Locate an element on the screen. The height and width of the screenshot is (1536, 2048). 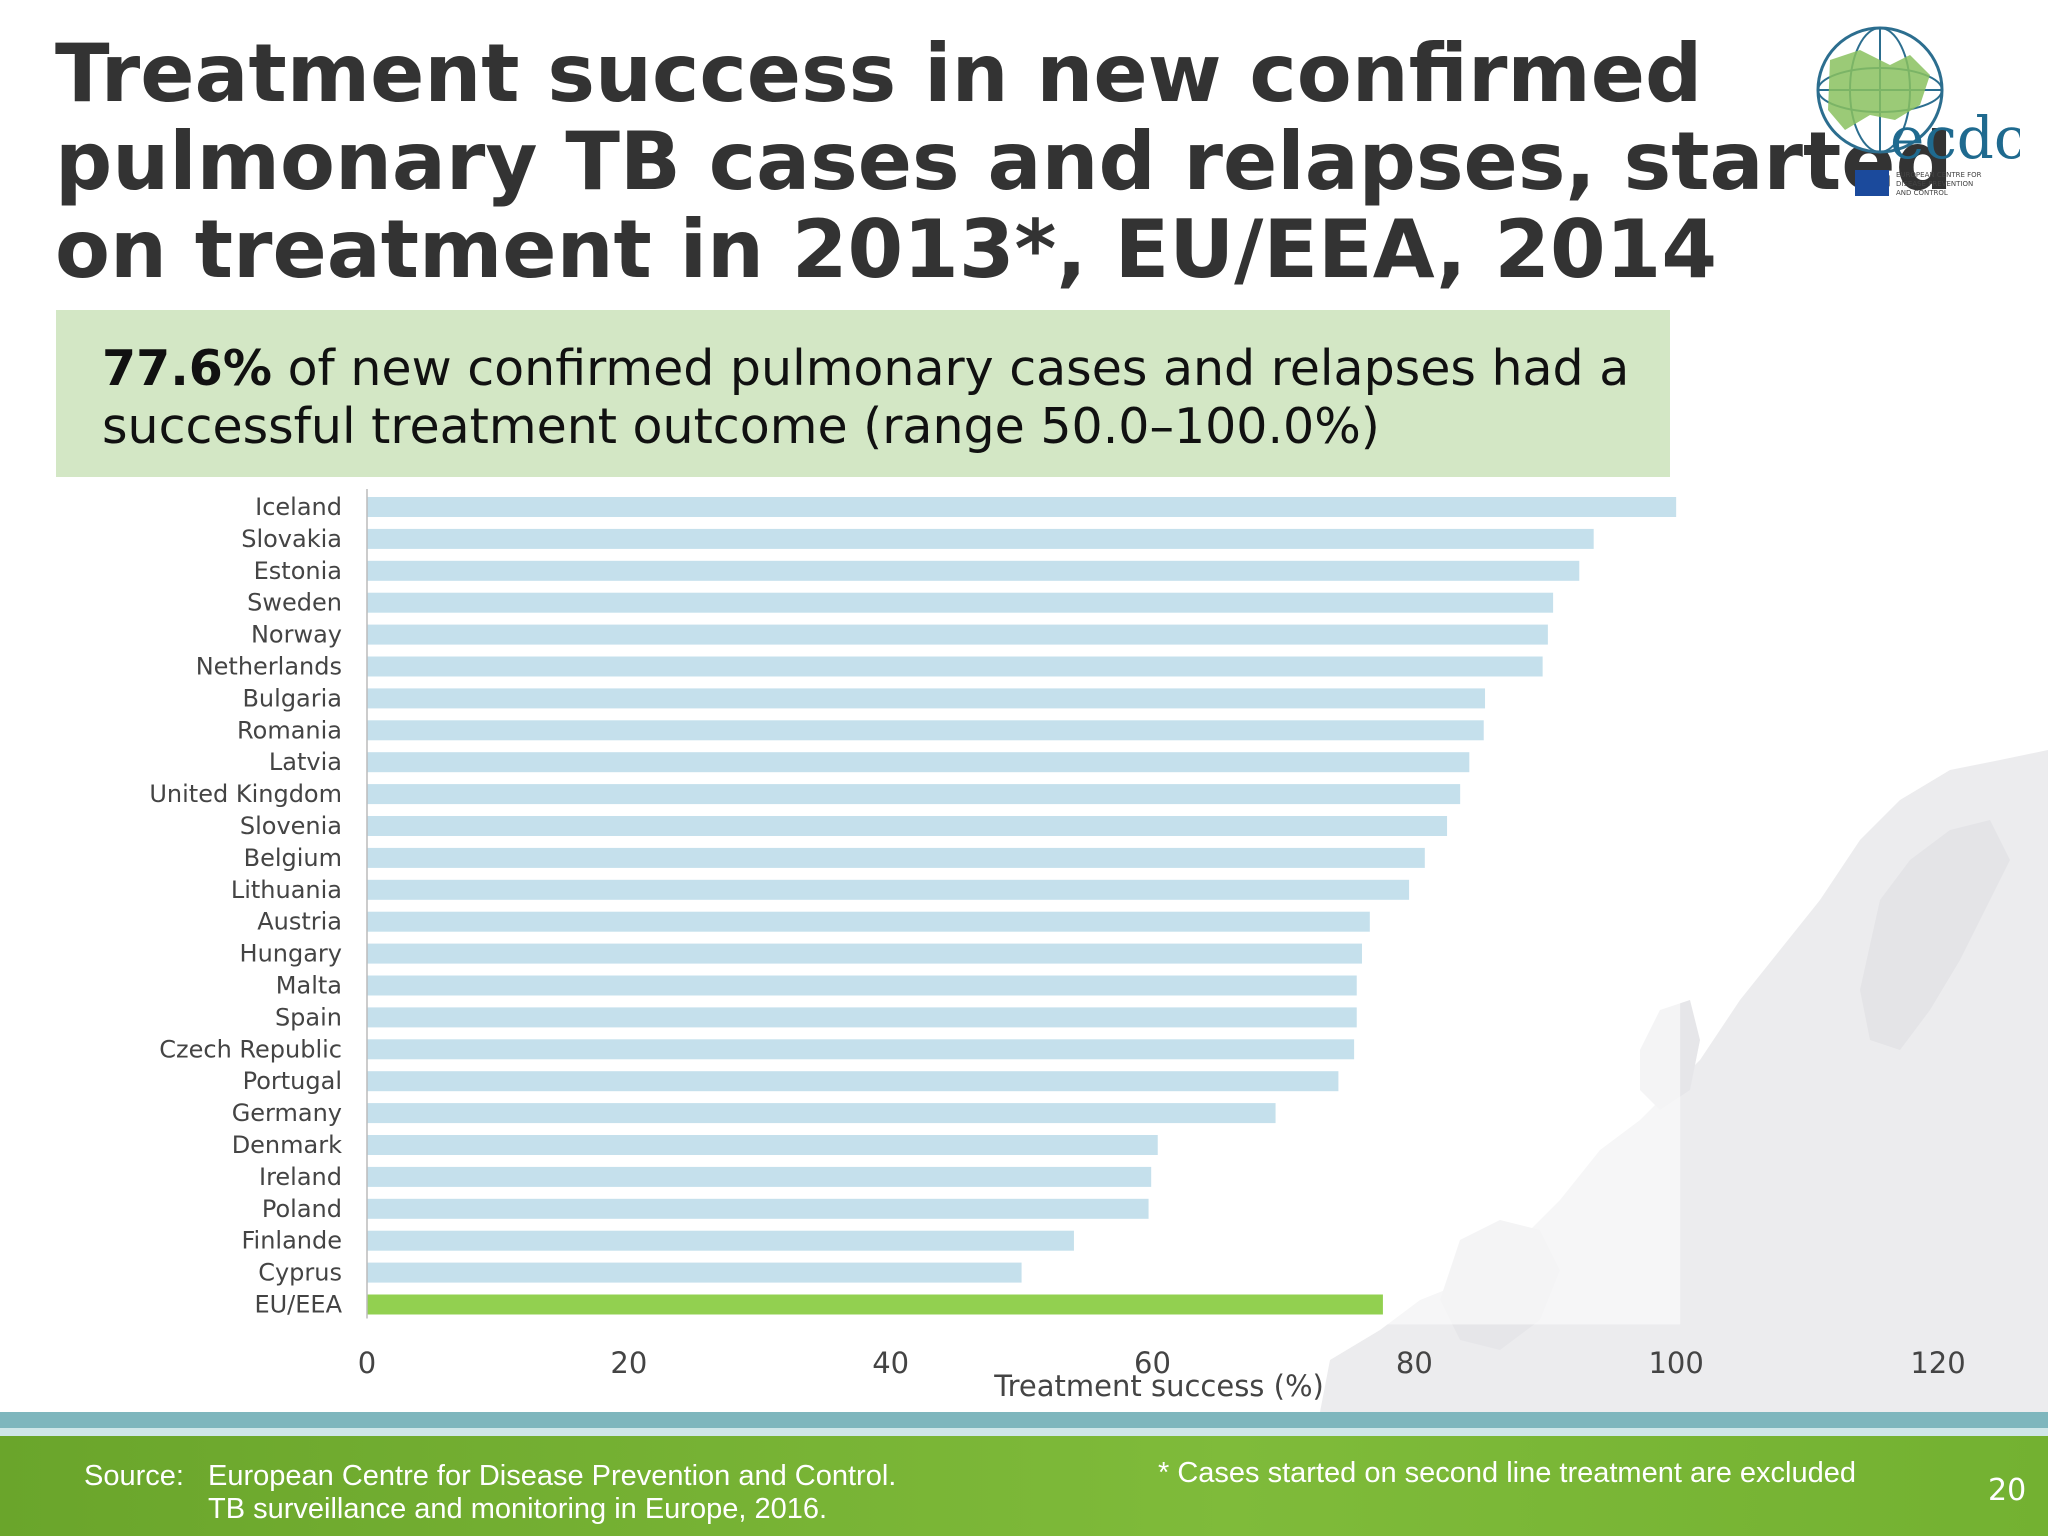
footer-stripe is located at coordinates (1024, 1420).